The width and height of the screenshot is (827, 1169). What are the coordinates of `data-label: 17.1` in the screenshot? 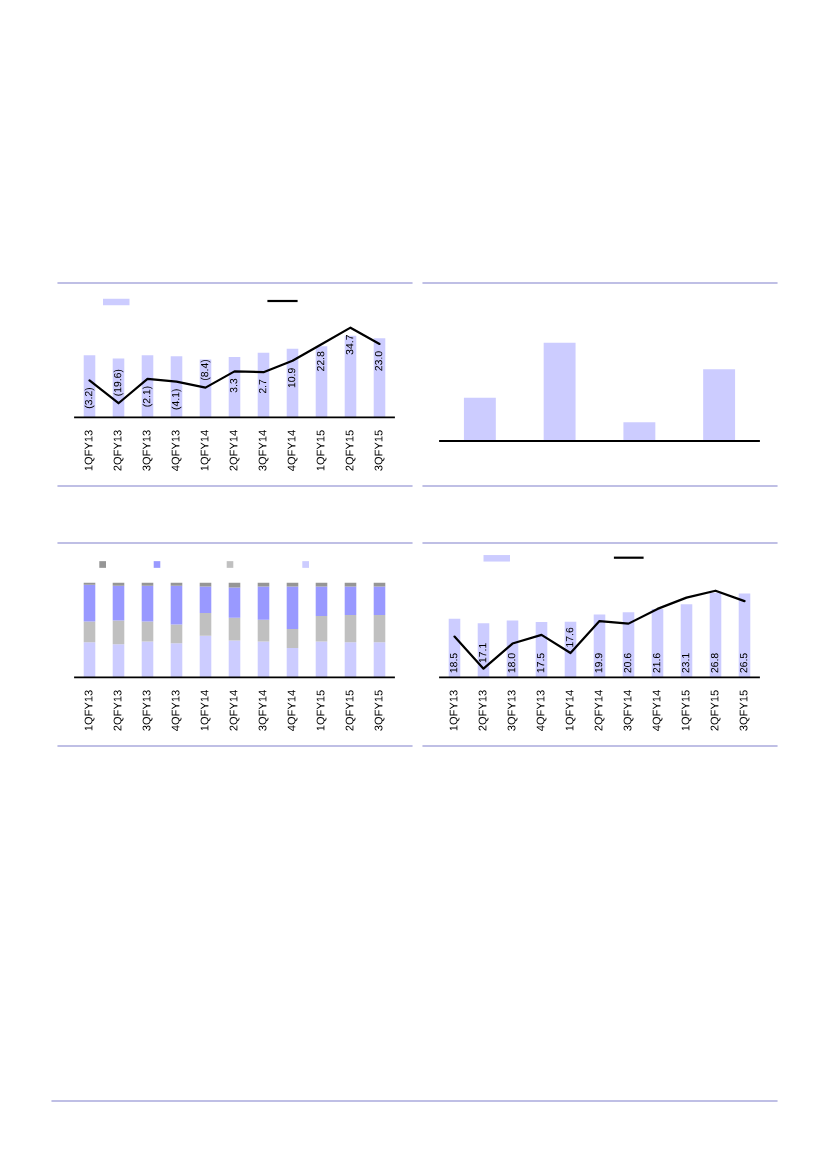 It's located at (483, 653).